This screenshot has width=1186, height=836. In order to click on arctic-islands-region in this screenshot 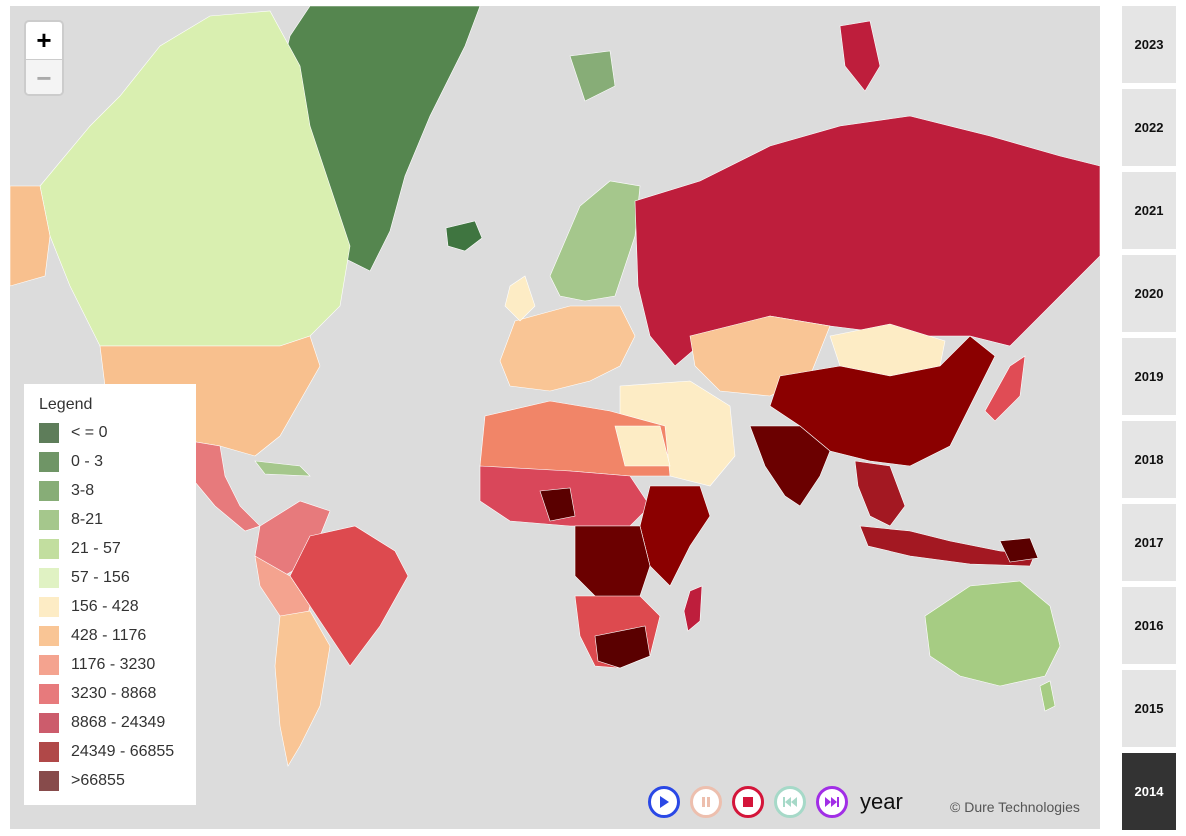, I will do `click(860, 56)`.